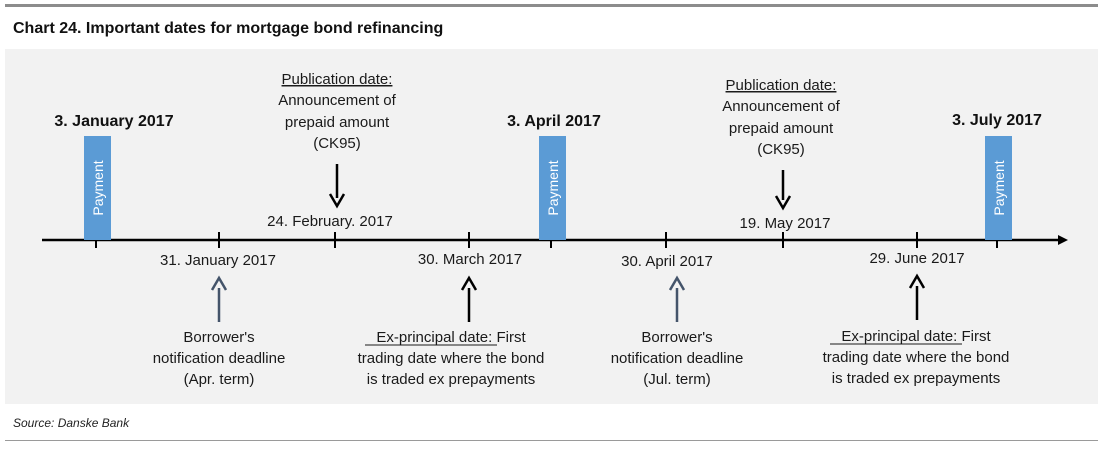 This screenshot has width=1107, height=450. What do you see at coordinates (470, 259) in the screenshot?
I see `event-date: 30. March 2017` at bounding box center [470, 259].